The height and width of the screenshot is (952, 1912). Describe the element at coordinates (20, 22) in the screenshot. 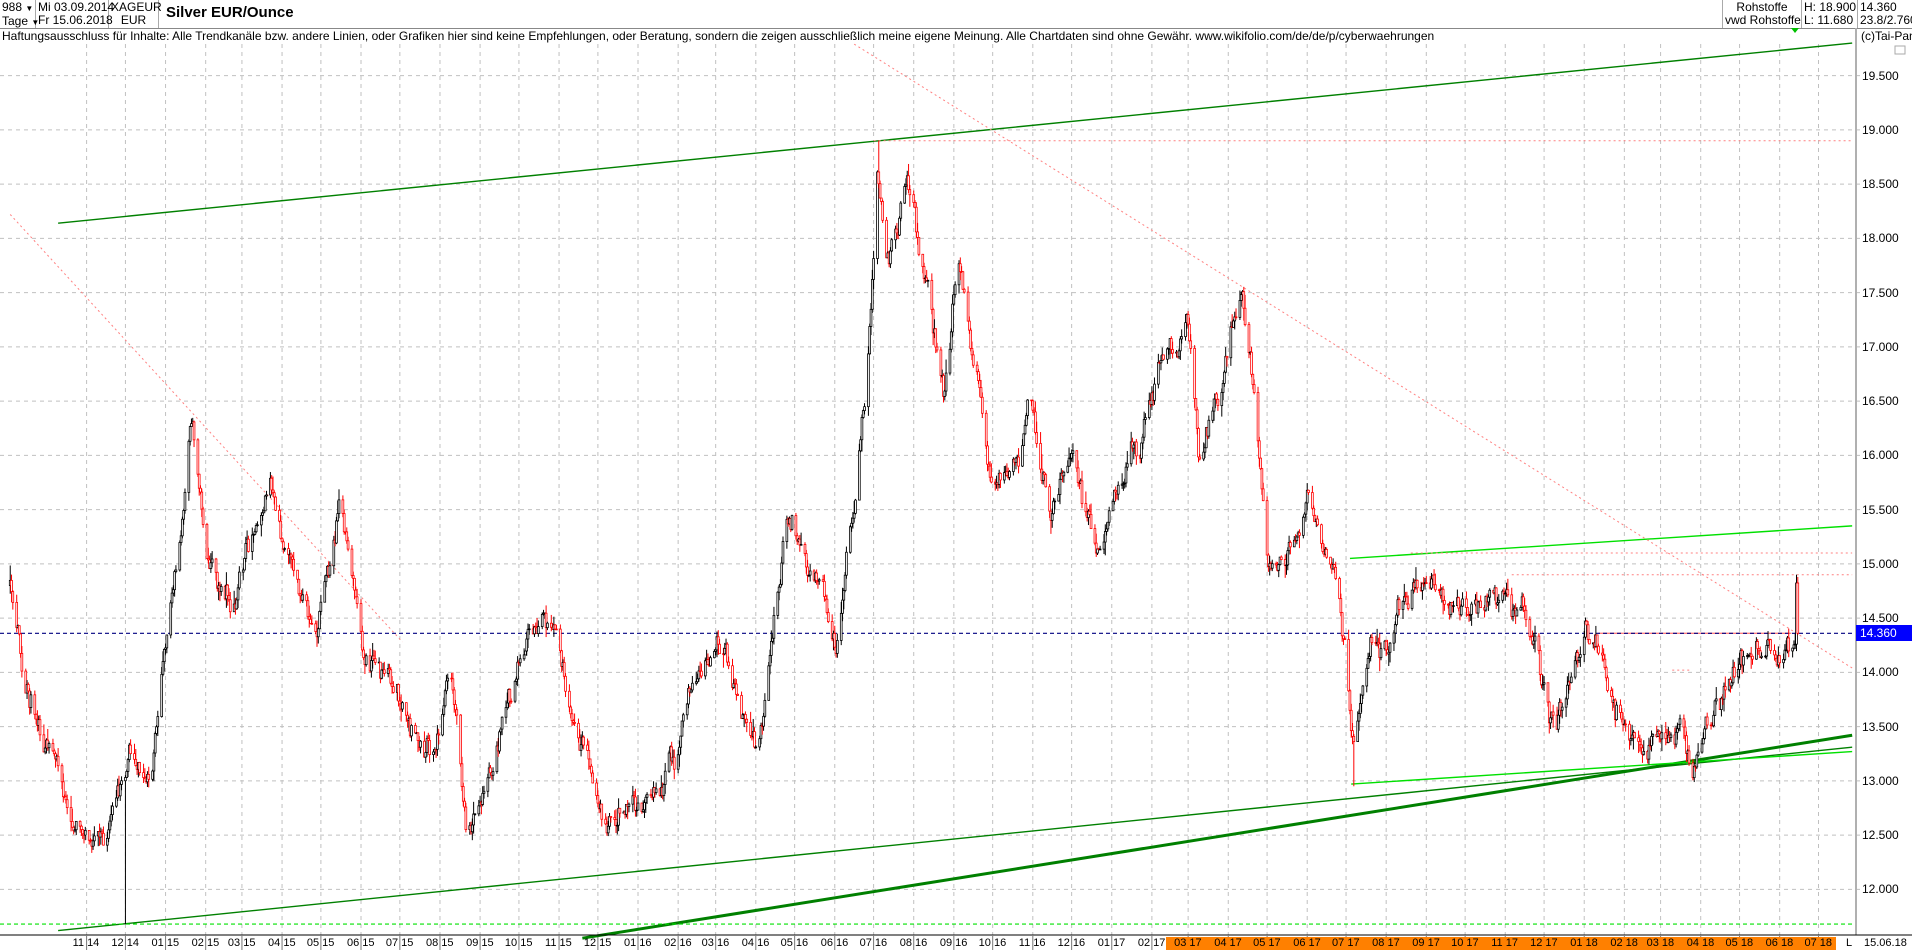

I see `period-selector: Tage ▼` at that location.